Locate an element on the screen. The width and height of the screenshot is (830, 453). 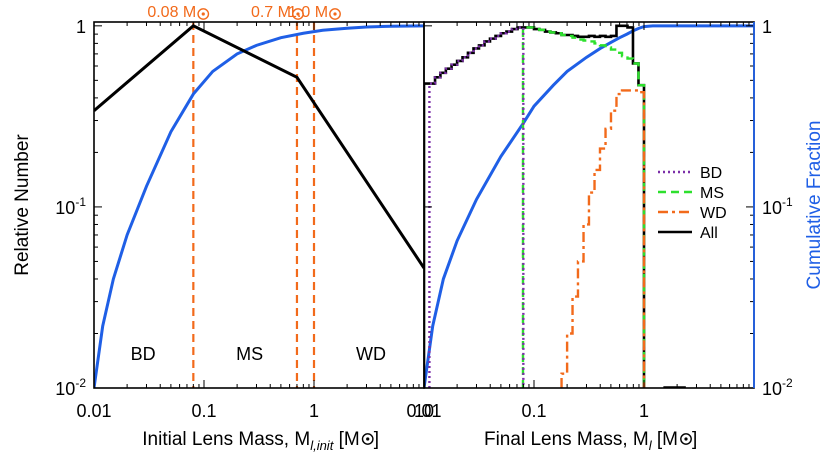
right-x-axis-label-close: ] is located at coordinates (694, 439).